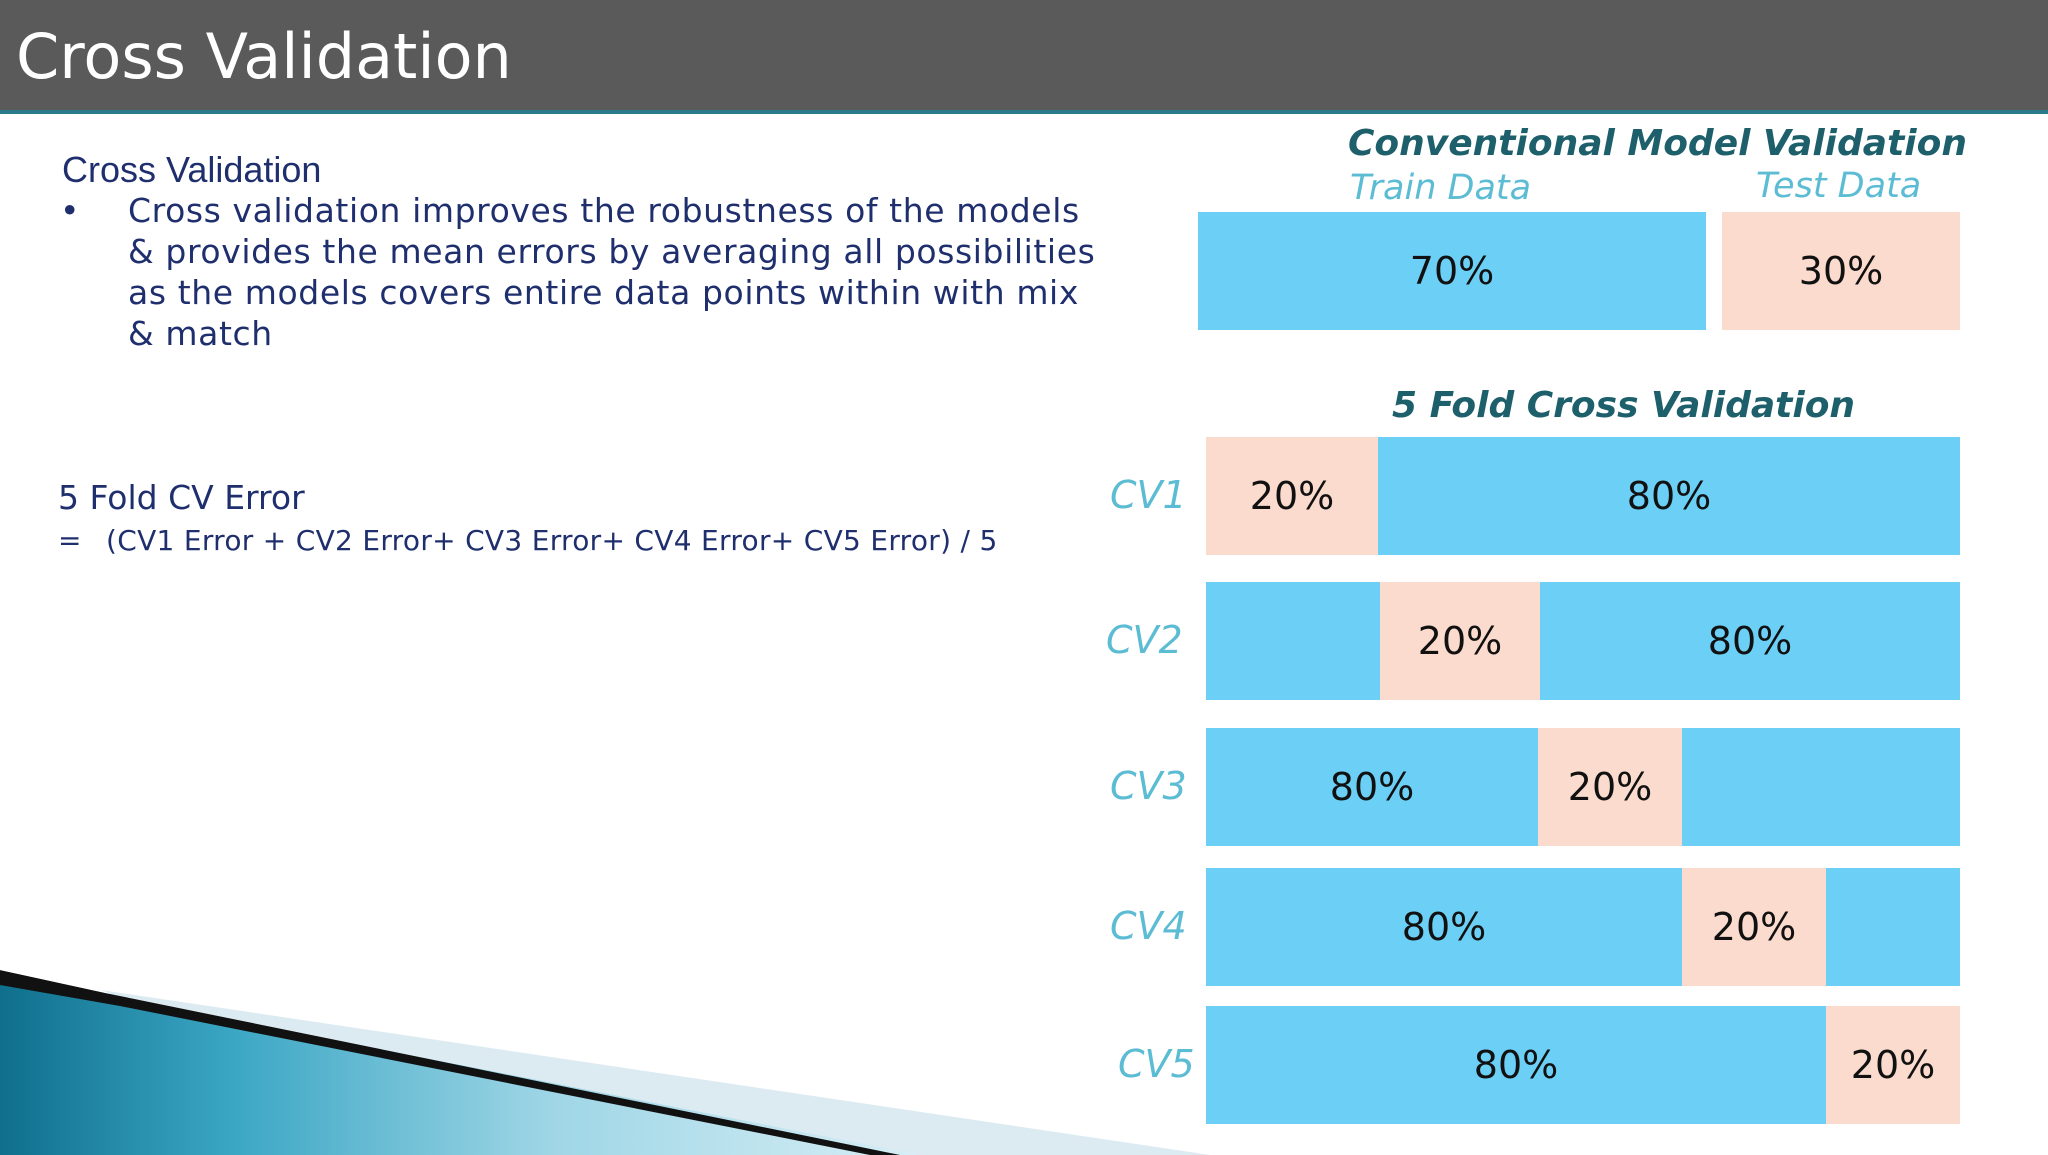  I want to click on fold-label-cv3: CV3, so click(1148, 786).